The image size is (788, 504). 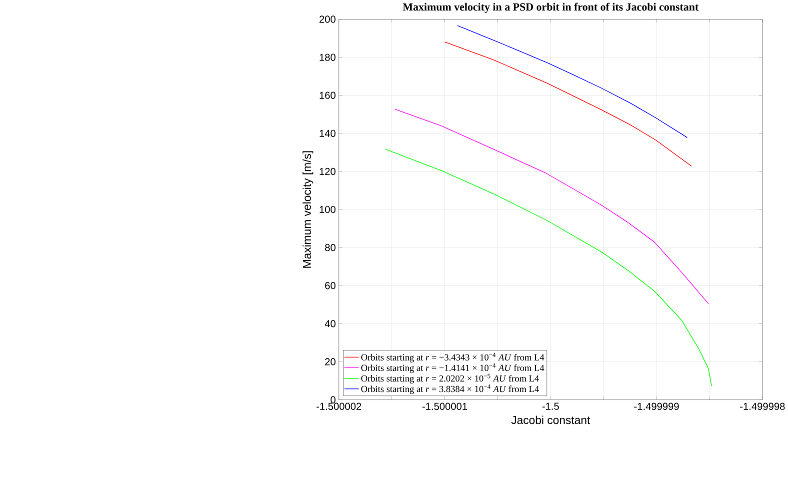 I want to click on y-tick-label: 40, so click(x=330, y=324).